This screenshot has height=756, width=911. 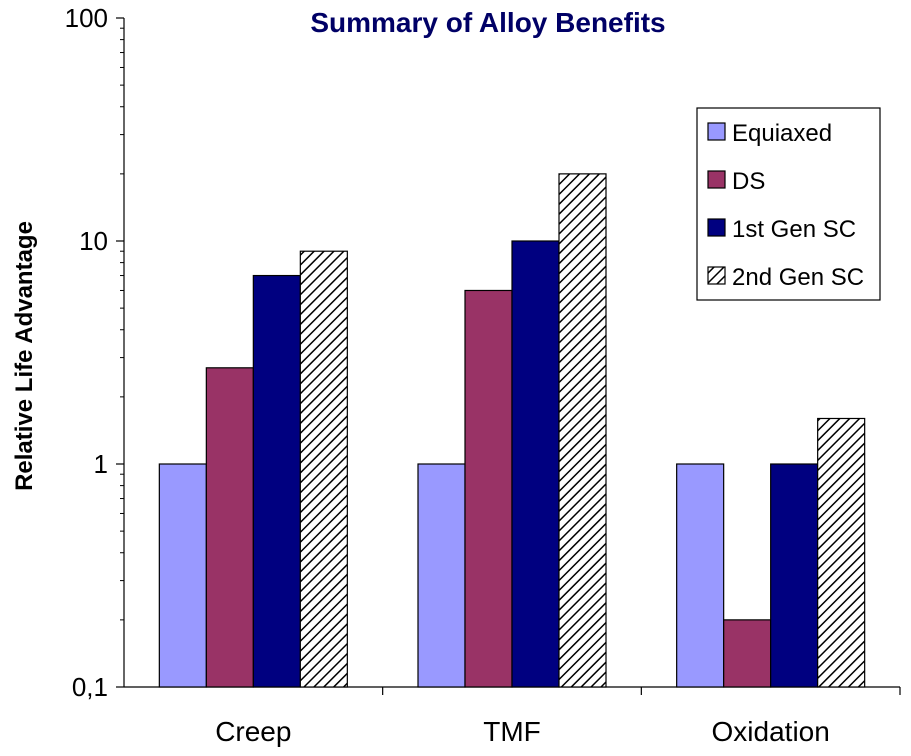 I want to click on y-tick-label: 100, so click(x=86, y=18).